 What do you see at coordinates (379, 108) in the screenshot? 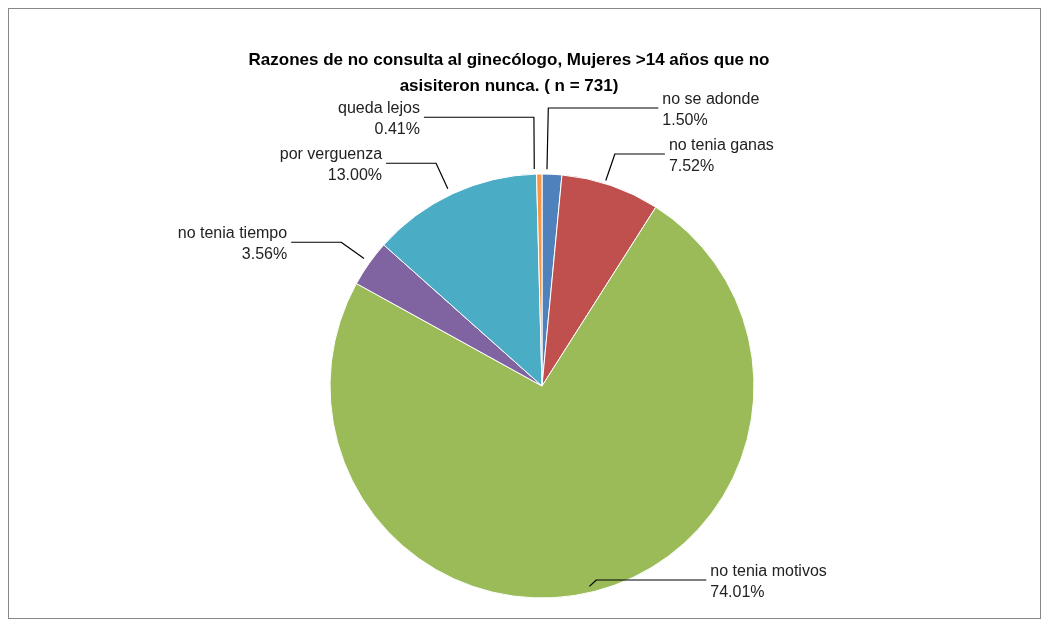
I see `slice-label: queda lejos` at bounding box center [379, 108].